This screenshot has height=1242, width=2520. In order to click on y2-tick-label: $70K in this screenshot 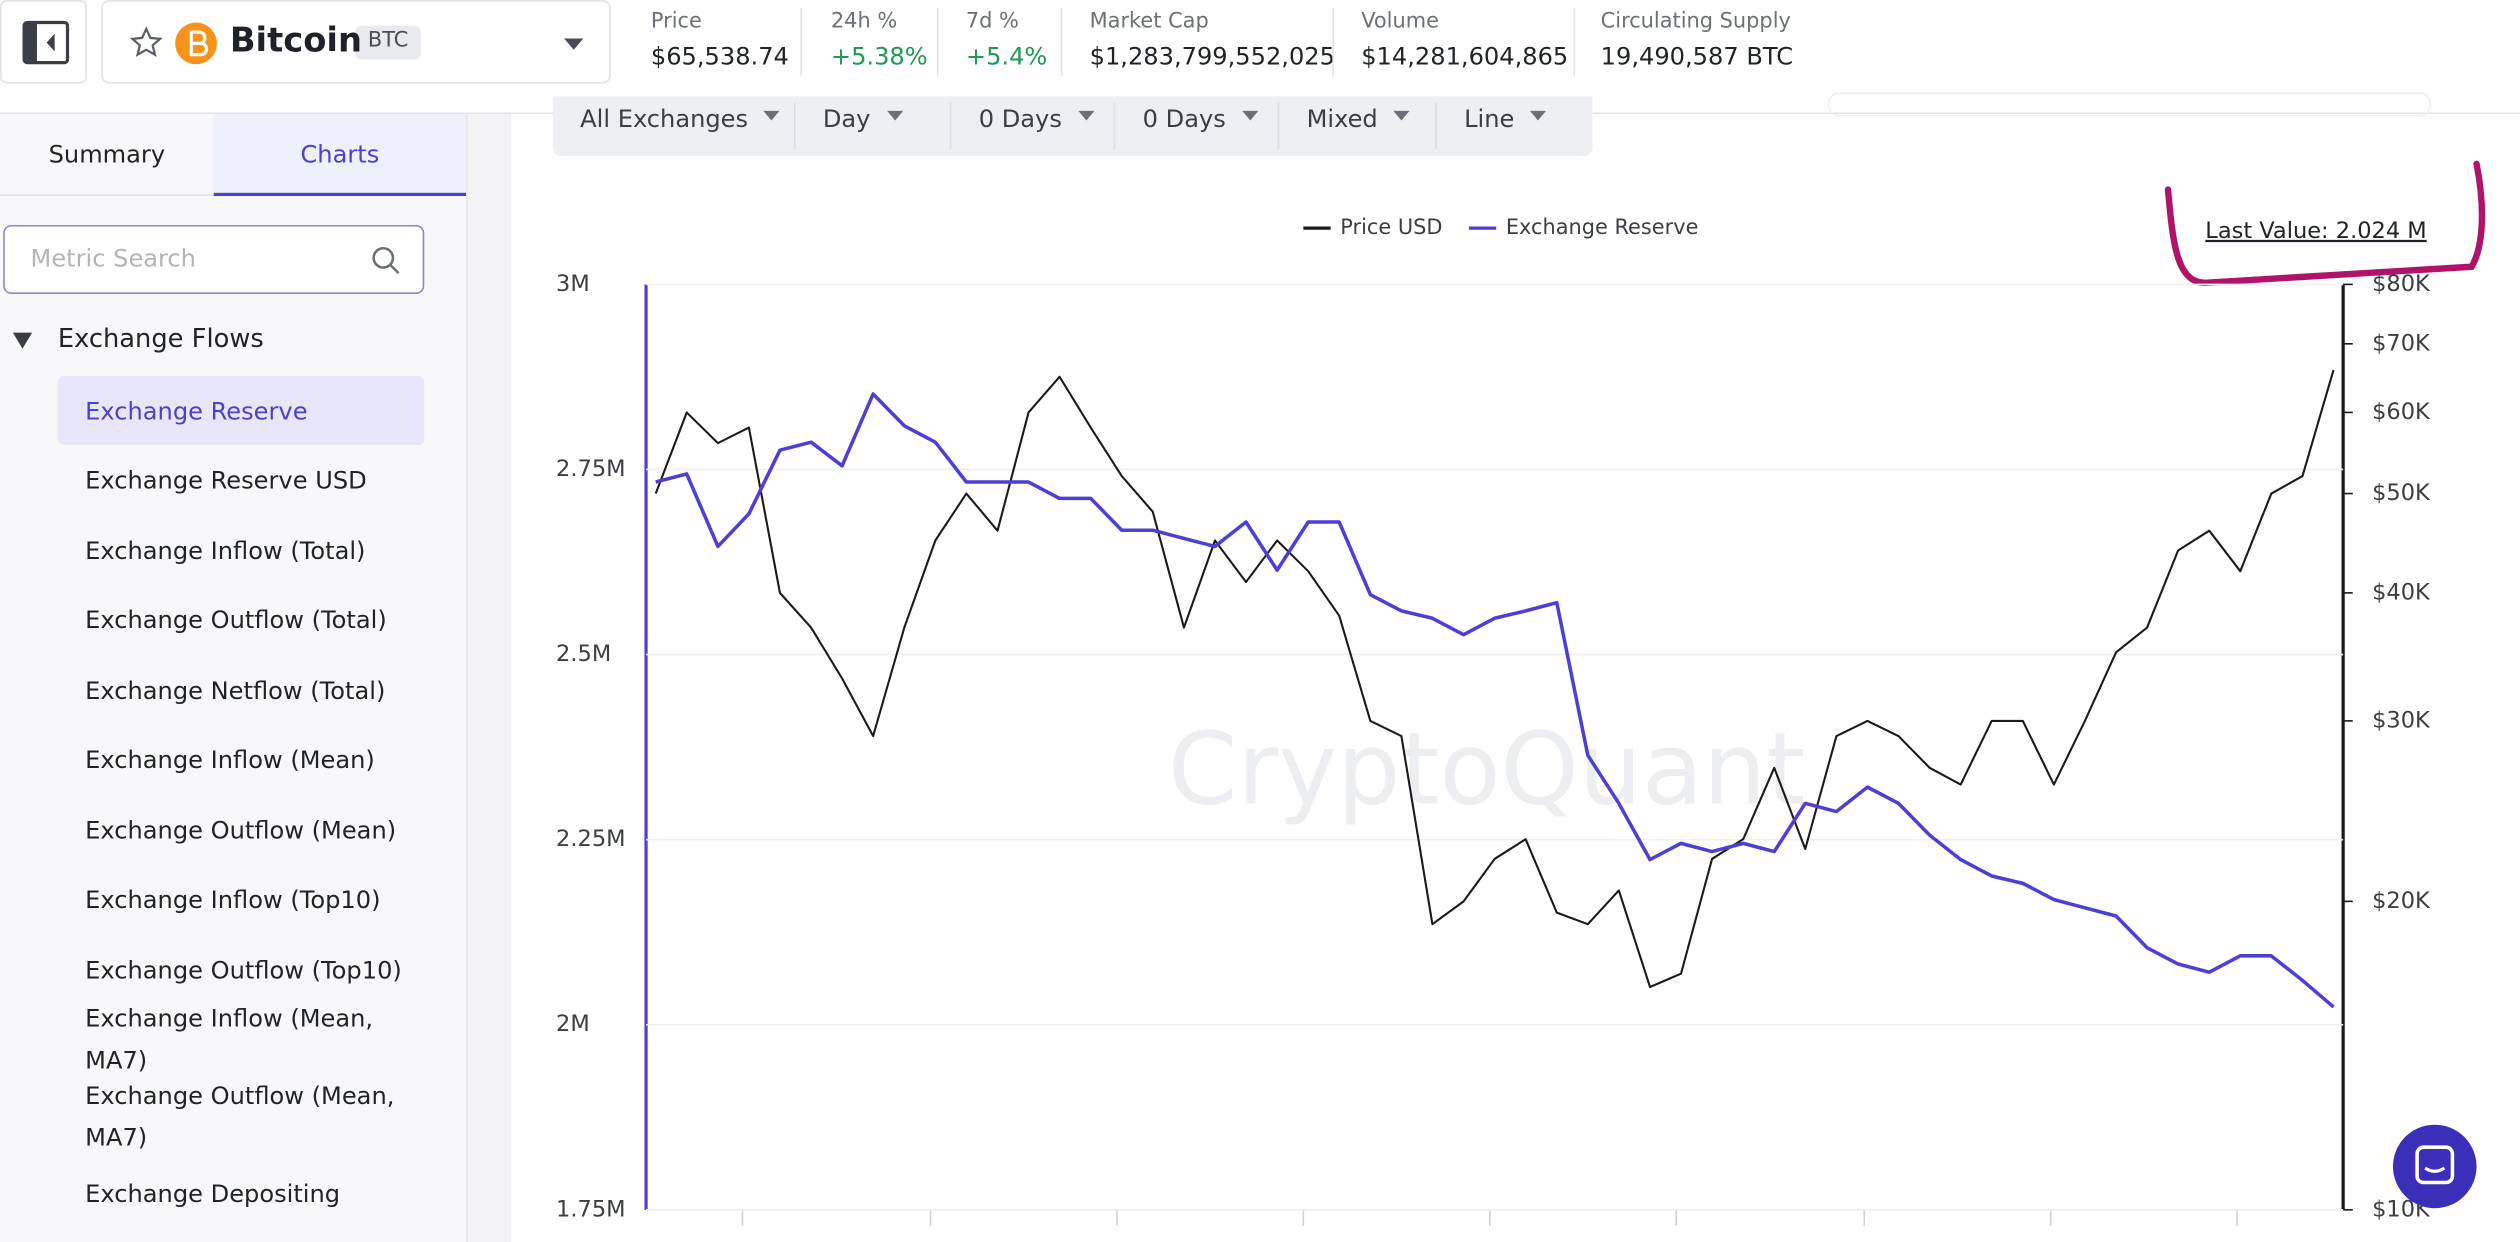, I will do `click(2401, 343)`.